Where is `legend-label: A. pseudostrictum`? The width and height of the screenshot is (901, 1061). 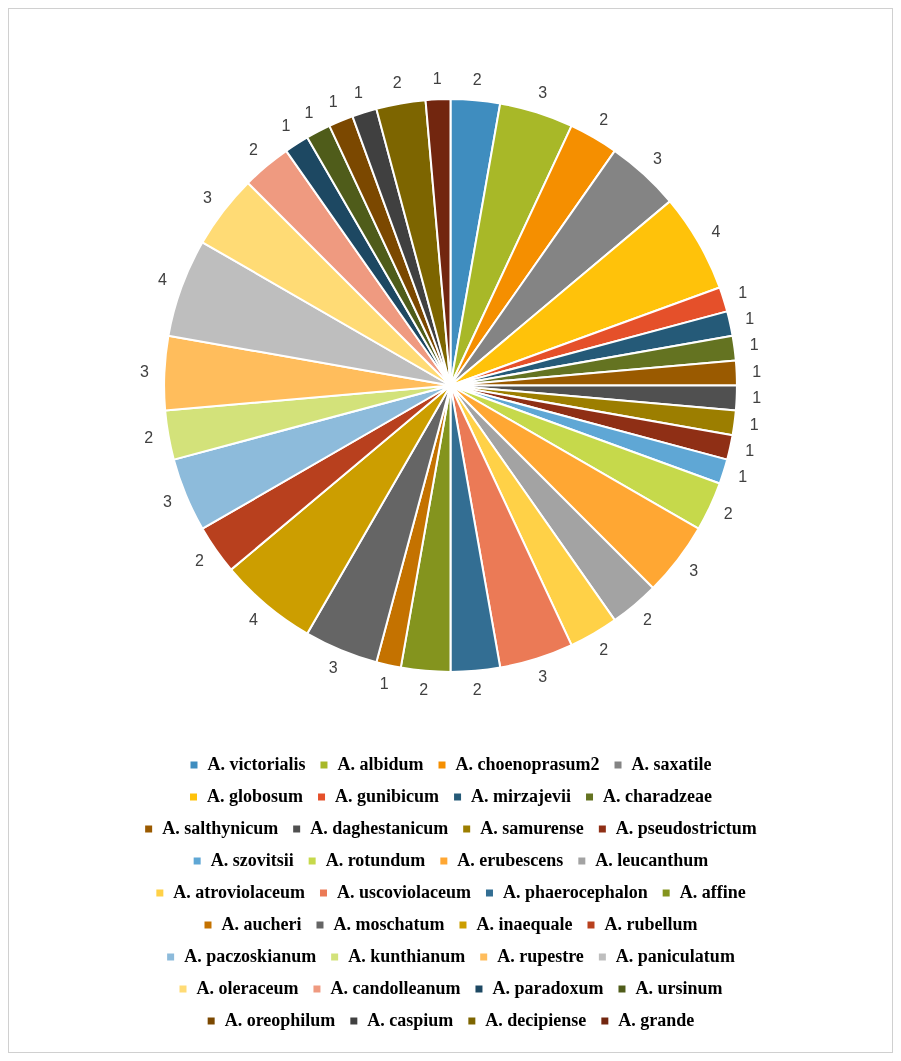
legend-label: A. pseudostrictum is located at coordinates (686, 827).